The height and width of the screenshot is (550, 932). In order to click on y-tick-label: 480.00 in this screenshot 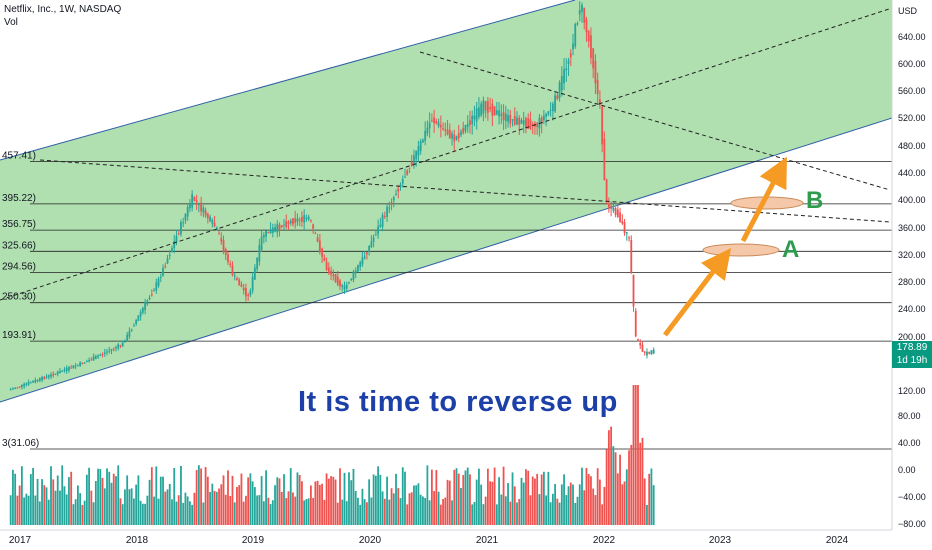, I will do `click(912, 146)`.